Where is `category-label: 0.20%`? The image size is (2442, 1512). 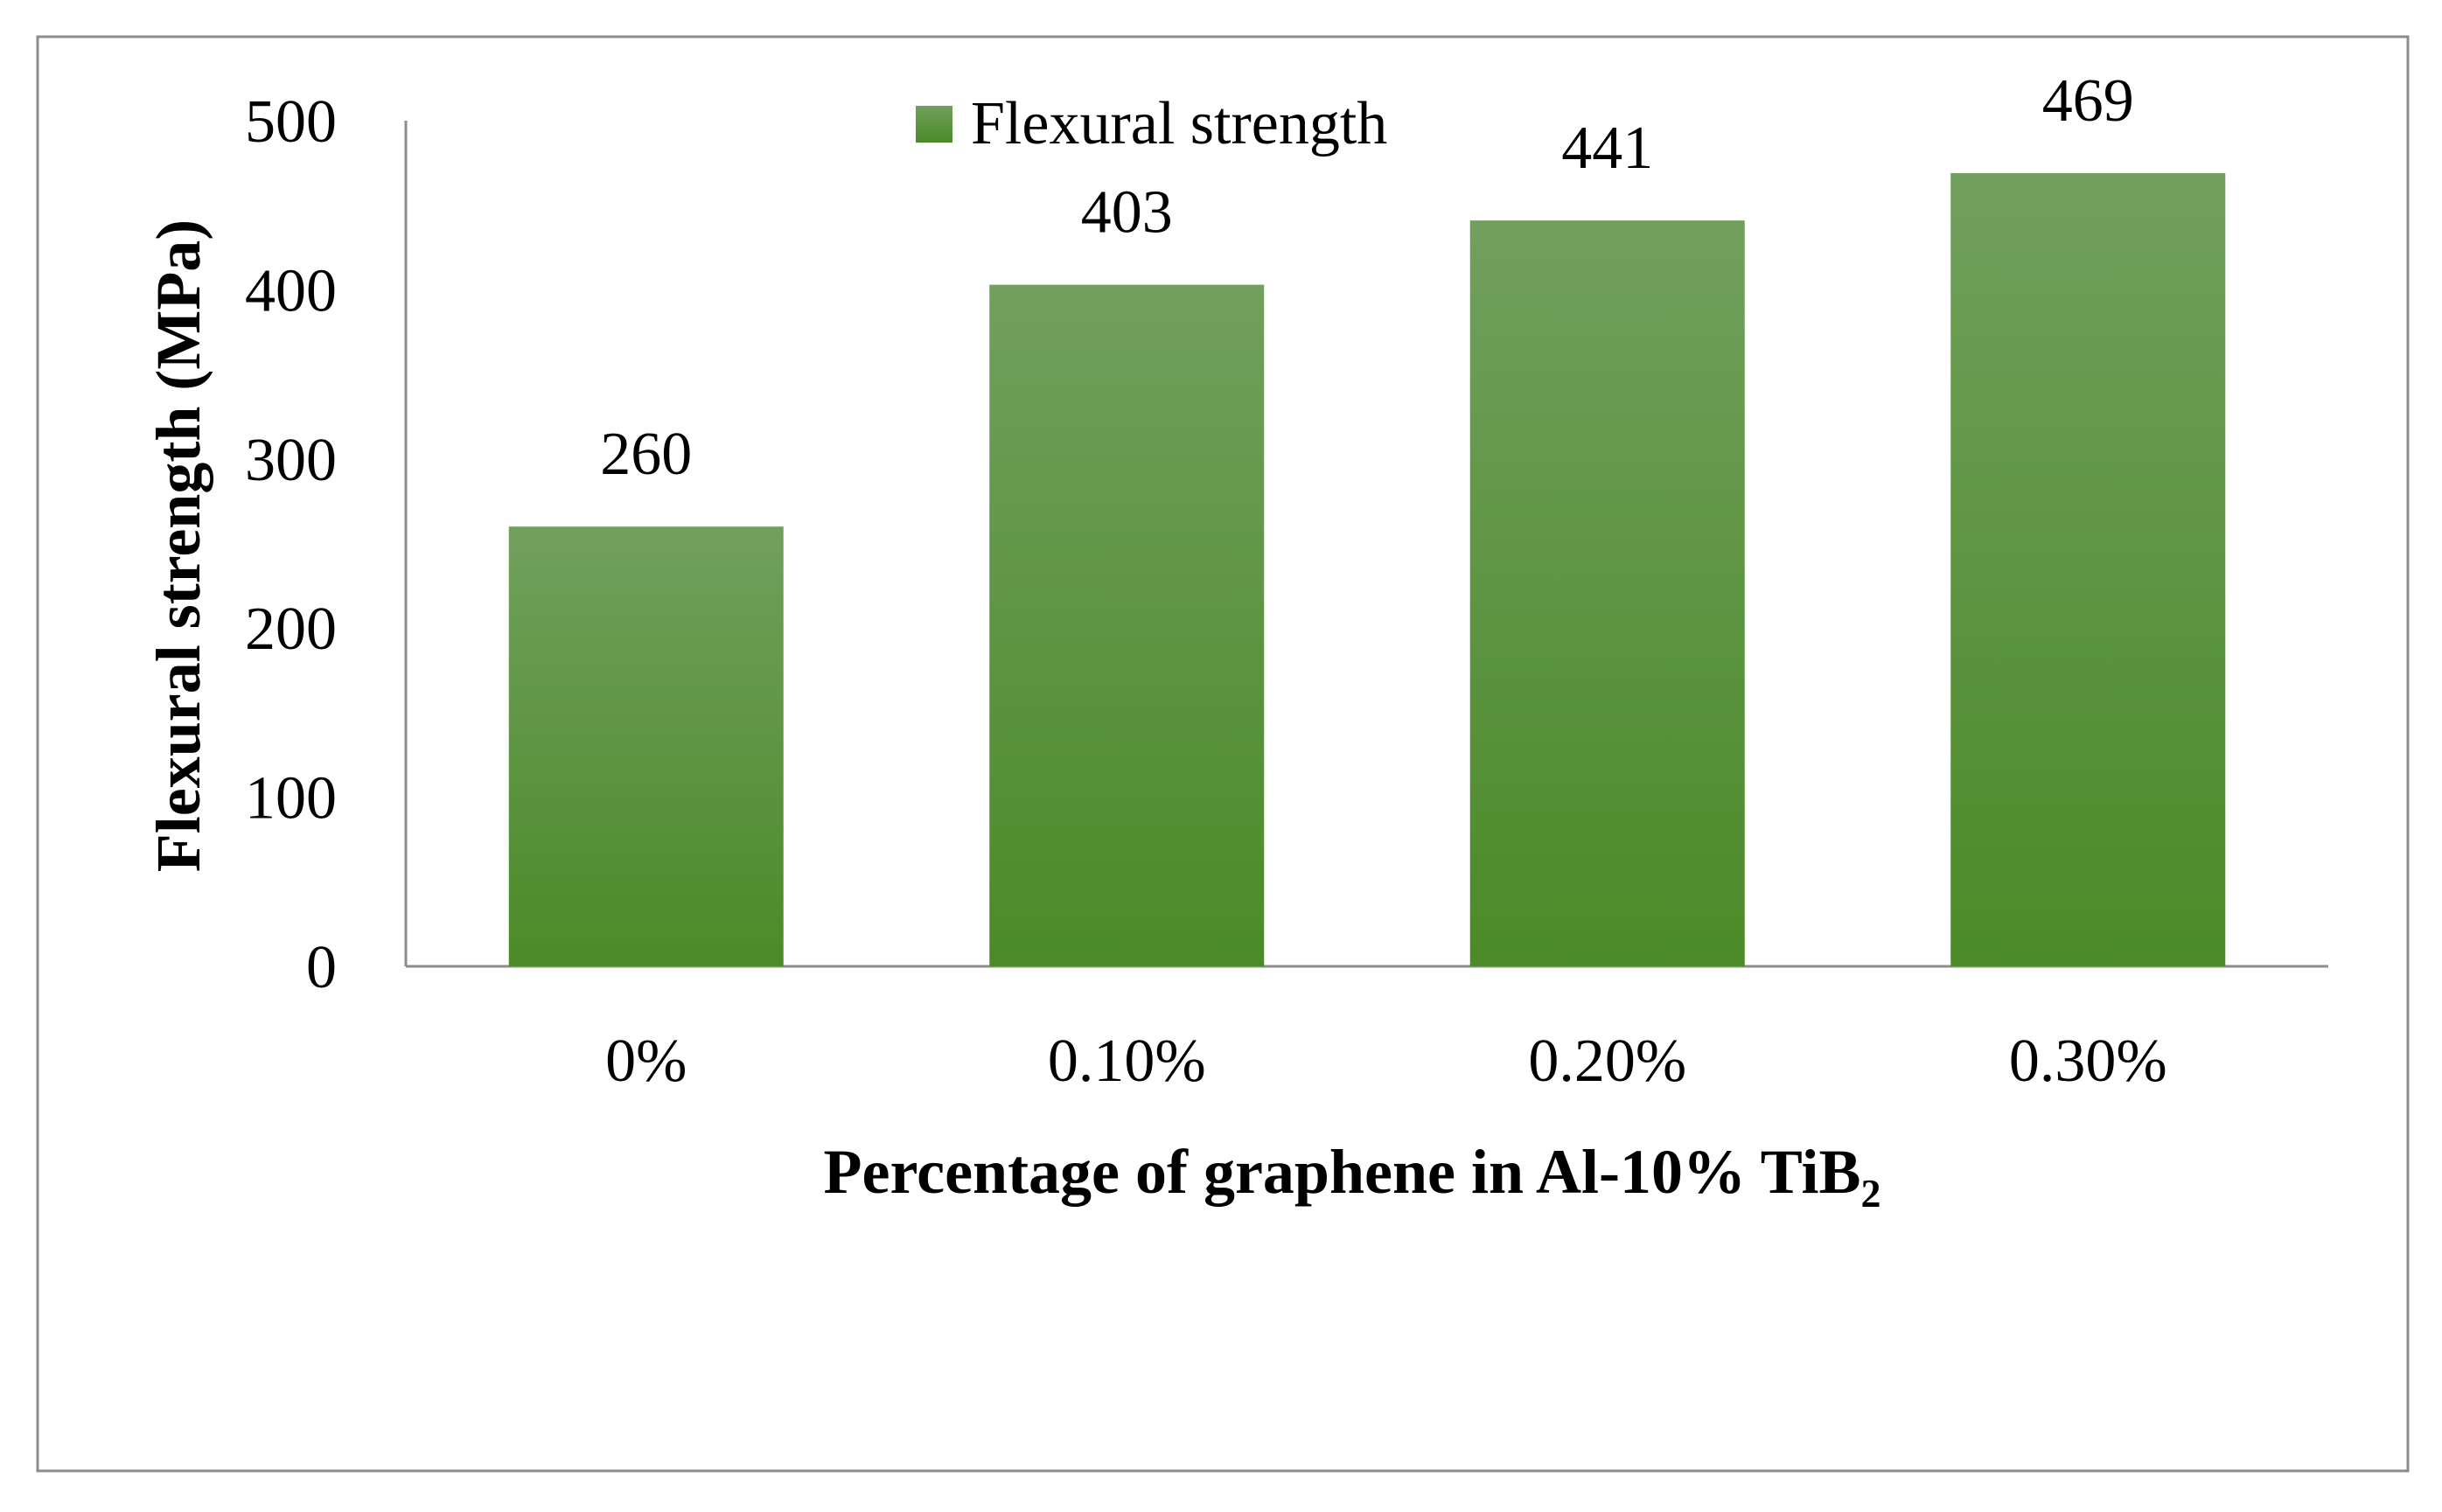
category-label: 0.20% is located at coordinates (1607, 1061).